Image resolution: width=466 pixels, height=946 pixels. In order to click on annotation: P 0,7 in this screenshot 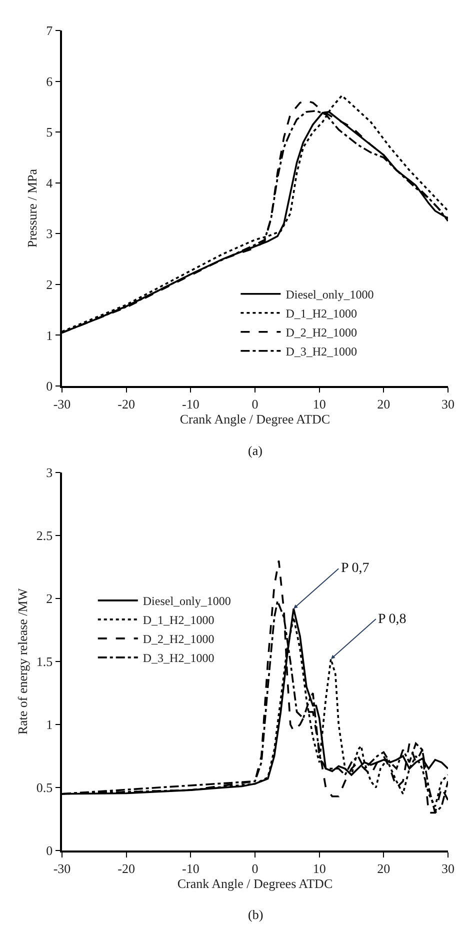, I will do `click(355, 568)`.